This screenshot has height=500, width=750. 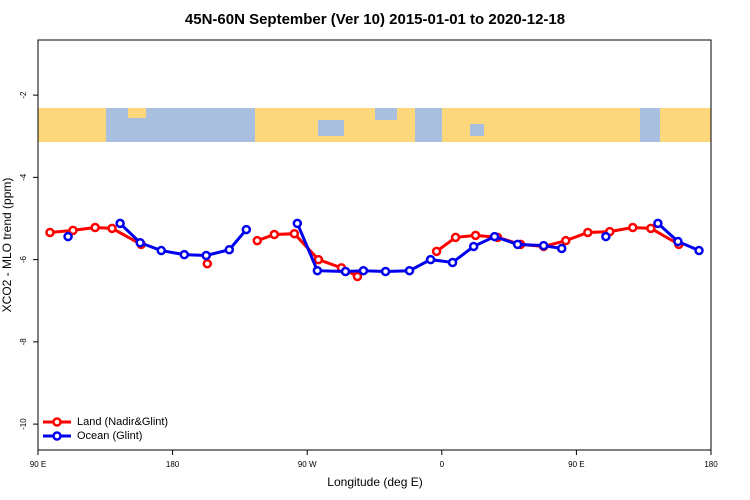 What do you see at coordinates (307, 464) in the screenshot?
I see `x-tick-label: 90 W` at bounding box center [307, 464].